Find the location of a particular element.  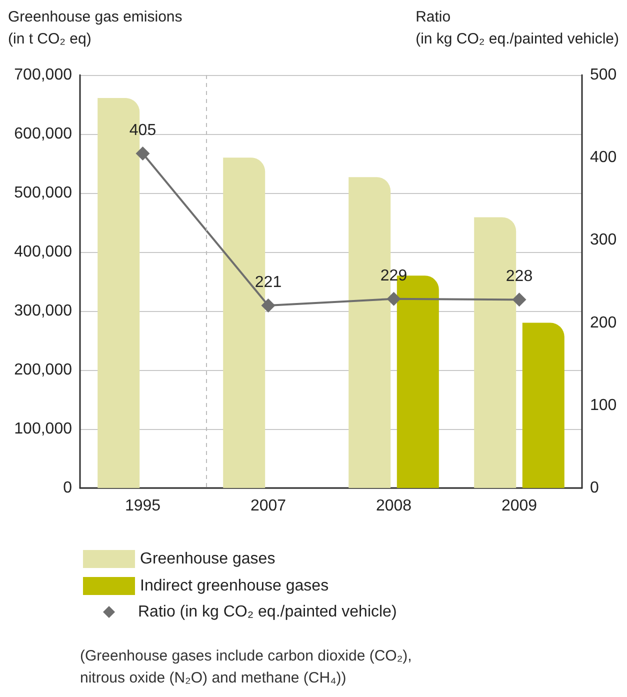

x-tick-label: 2009 is located at coordinates (519, 506).